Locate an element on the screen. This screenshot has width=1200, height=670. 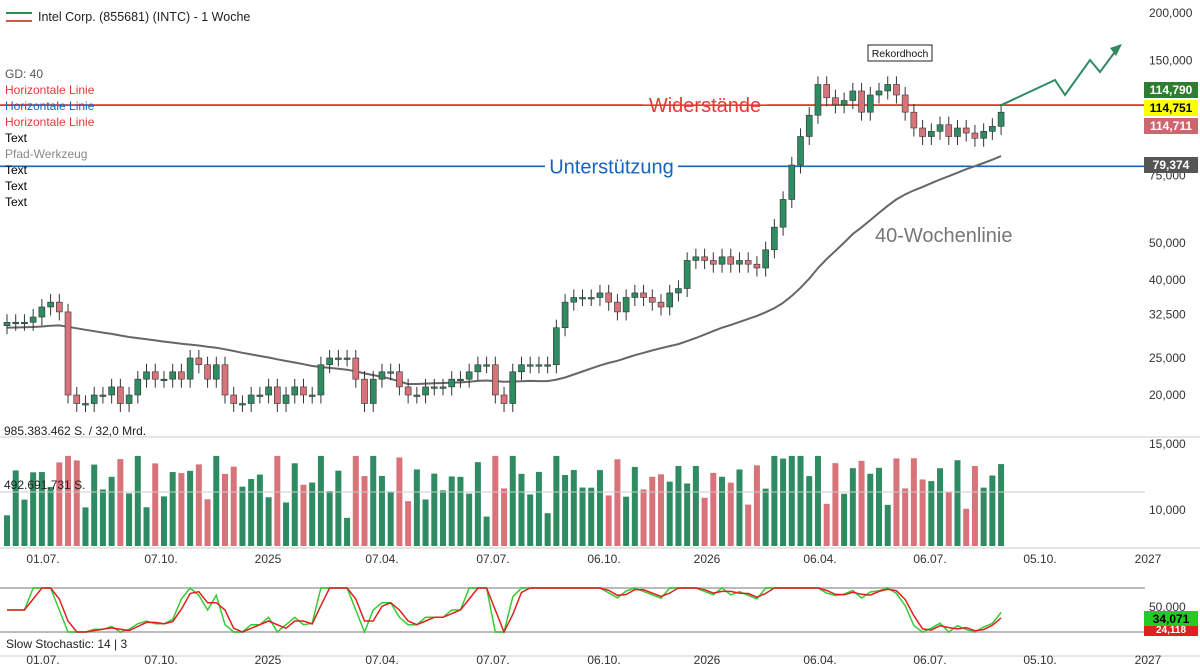
drawing-item-text-4: Text is located at coordinates (16, 202).